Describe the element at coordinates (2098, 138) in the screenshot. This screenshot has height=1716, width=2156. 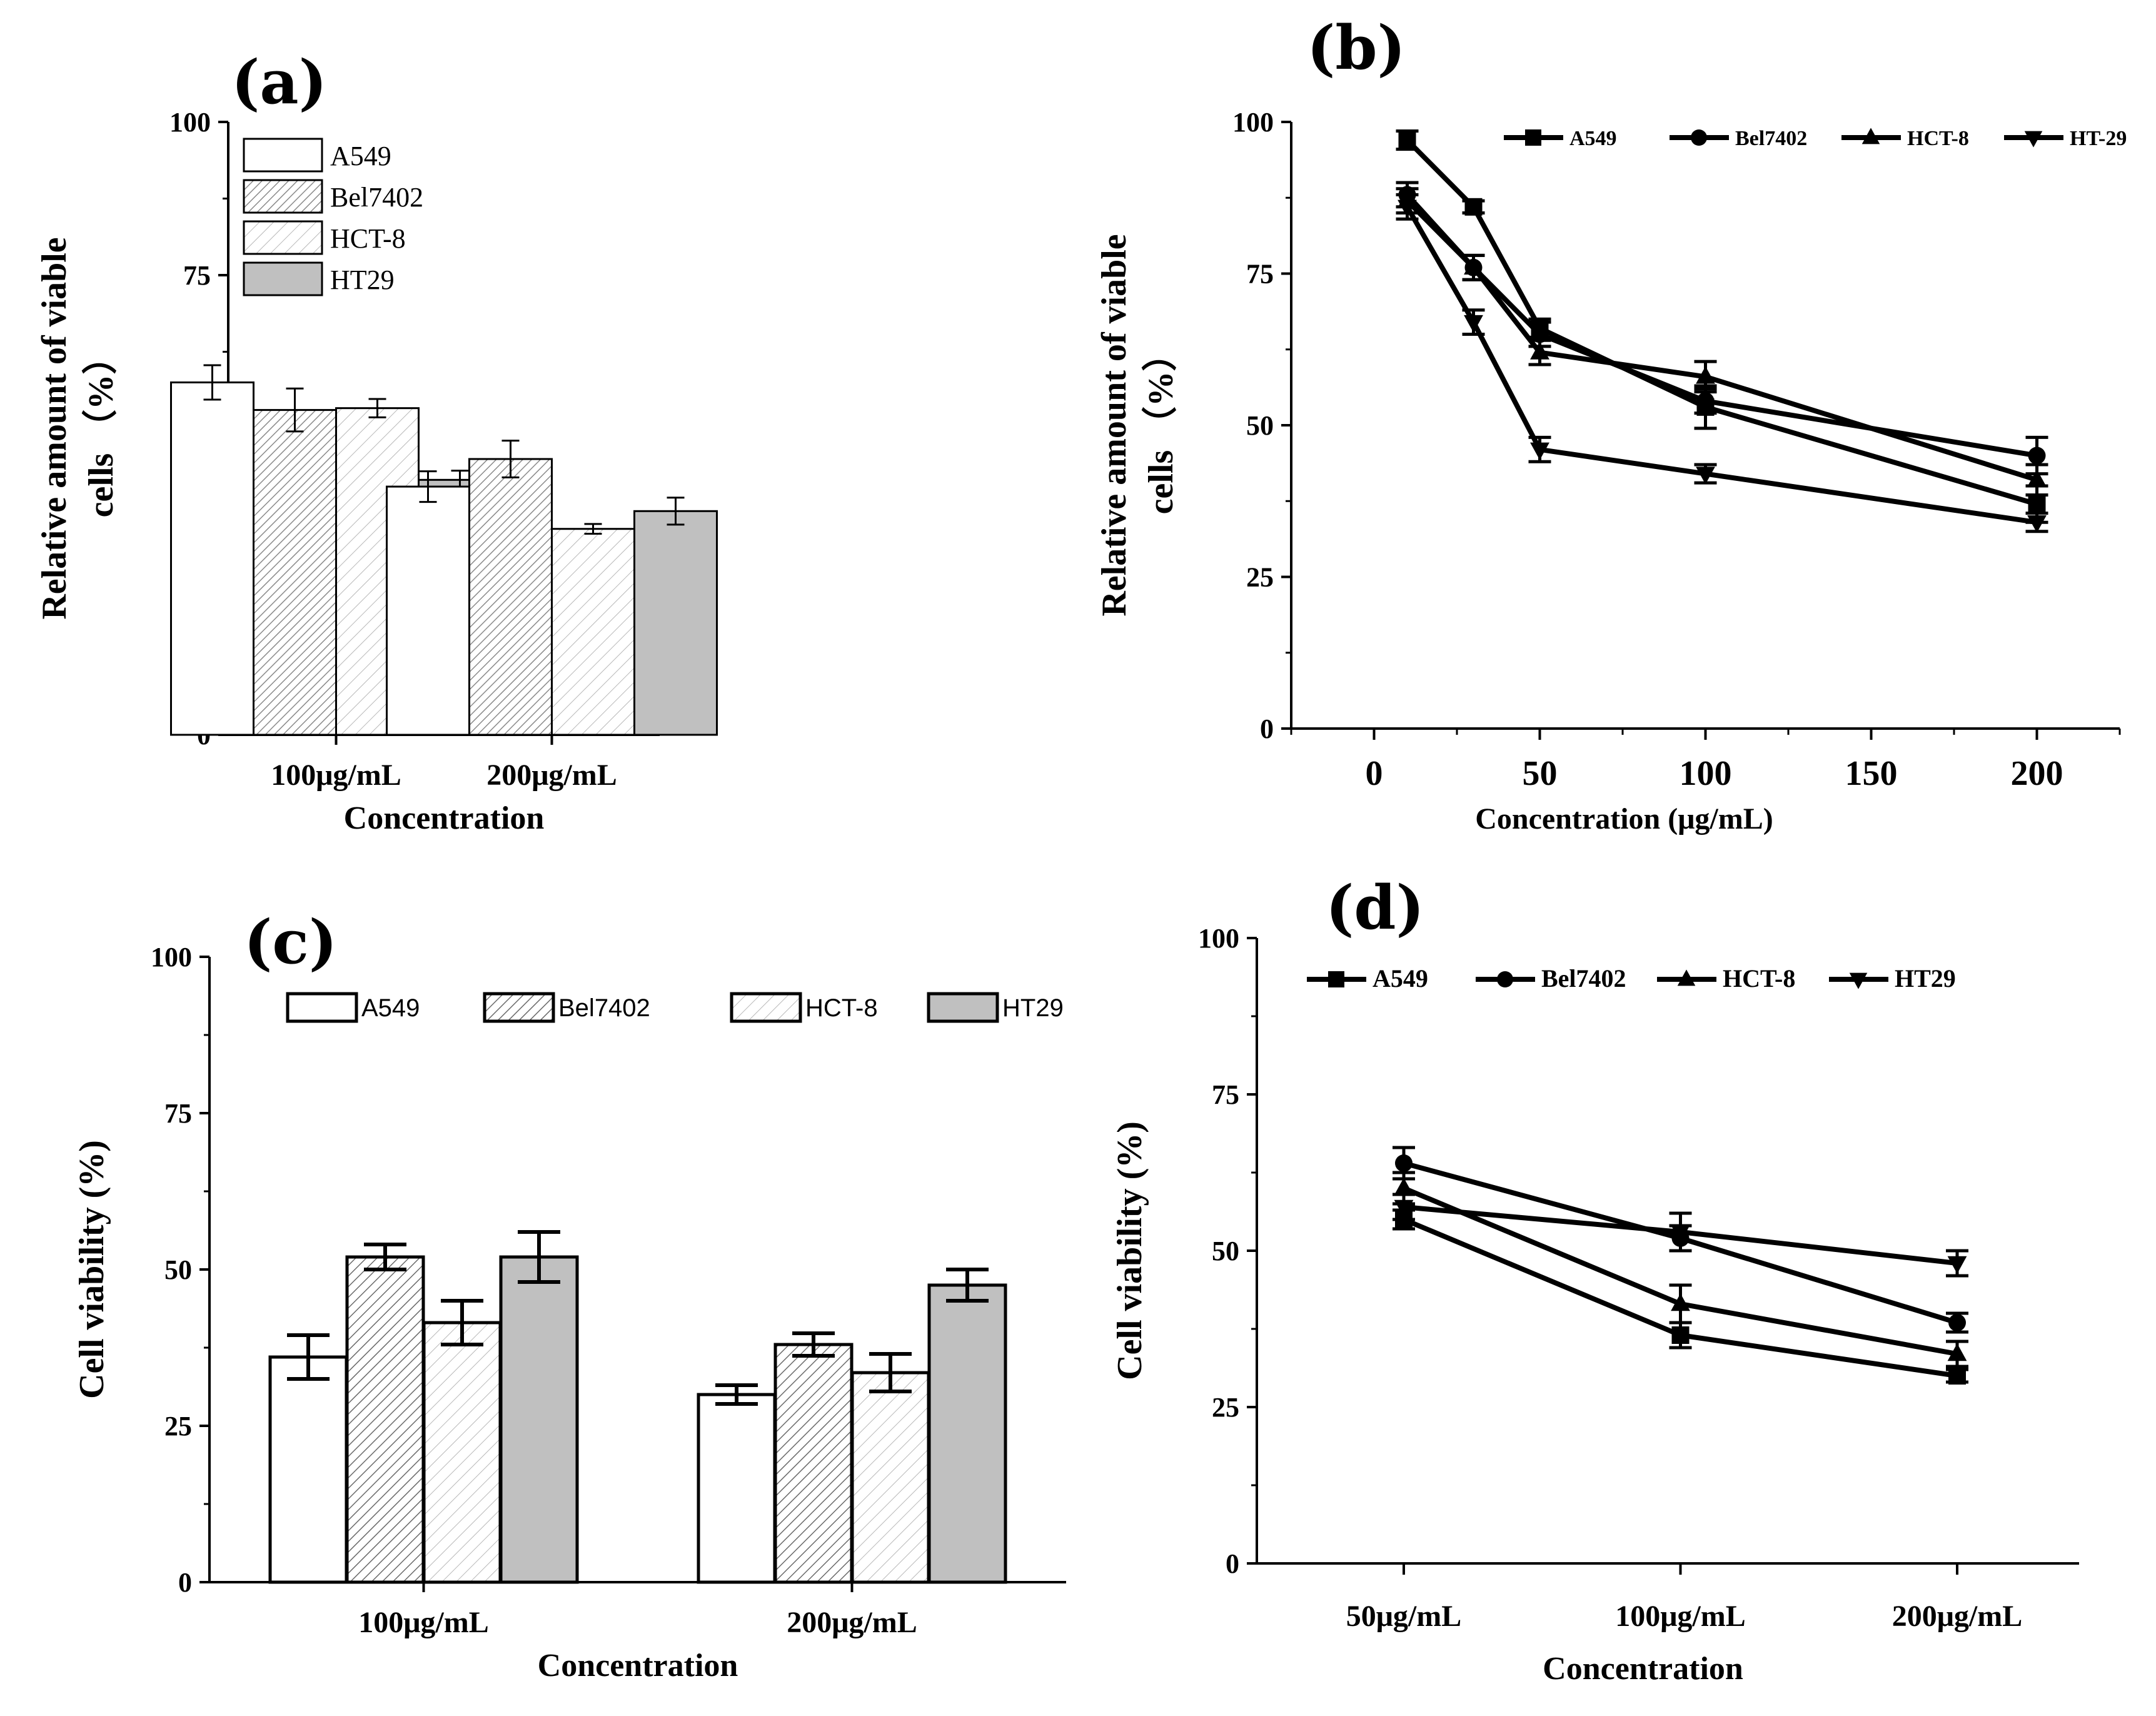
I see `legend-label-ht-29: HT-29` at that location.